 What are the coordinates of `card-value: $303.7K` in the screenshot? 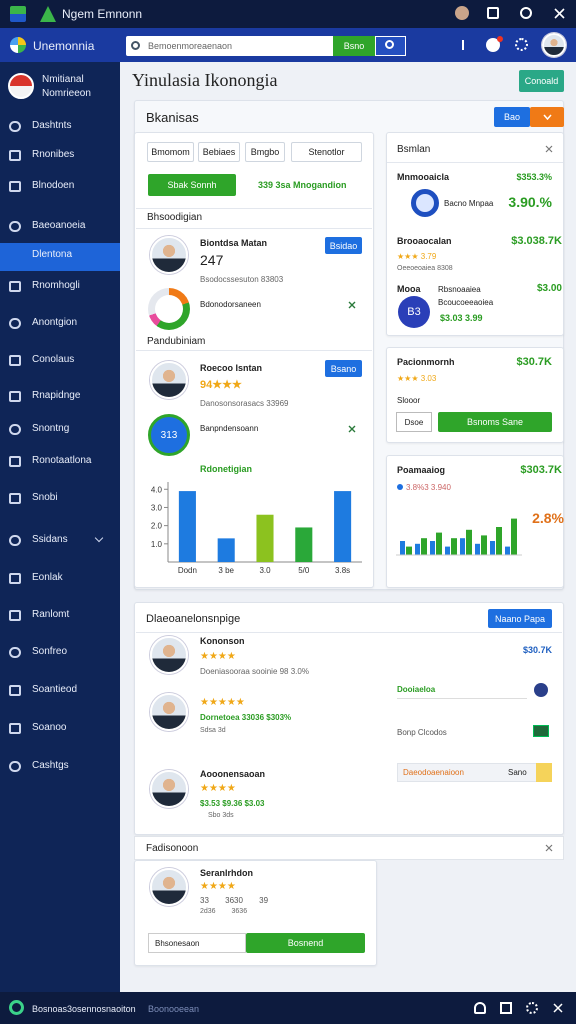 It's located at (541, 470).